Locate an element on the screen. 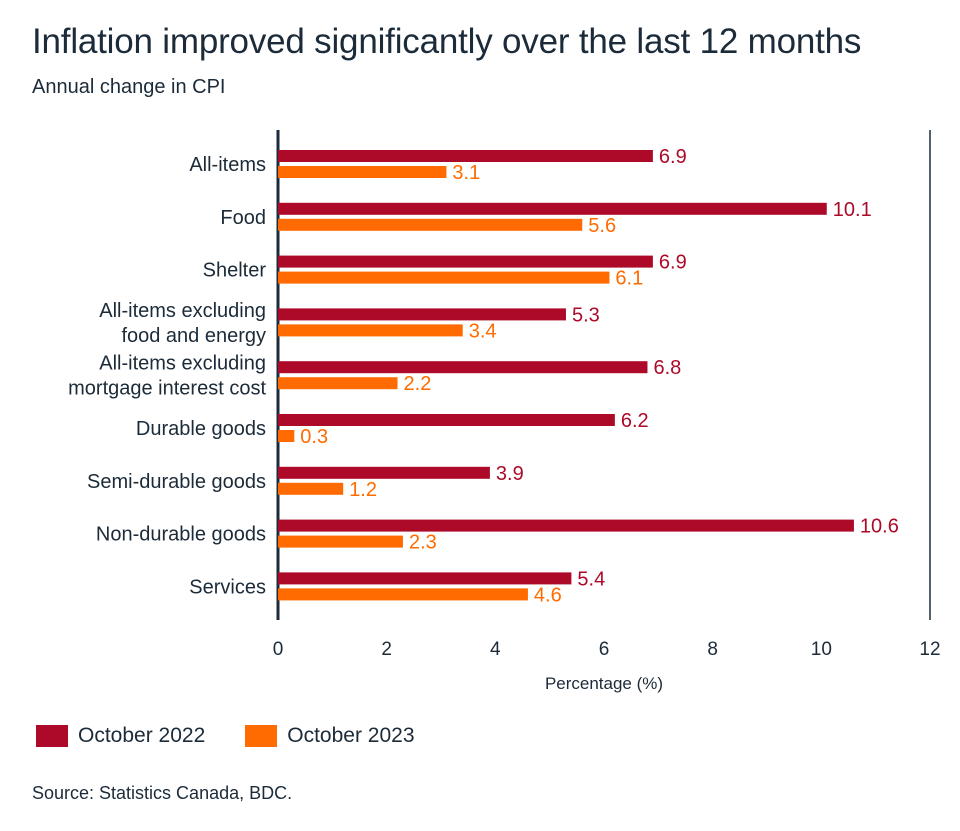 The width and height of the screenshot is (960, 831). category-label: food and energy is located at coordinates (193, 336).